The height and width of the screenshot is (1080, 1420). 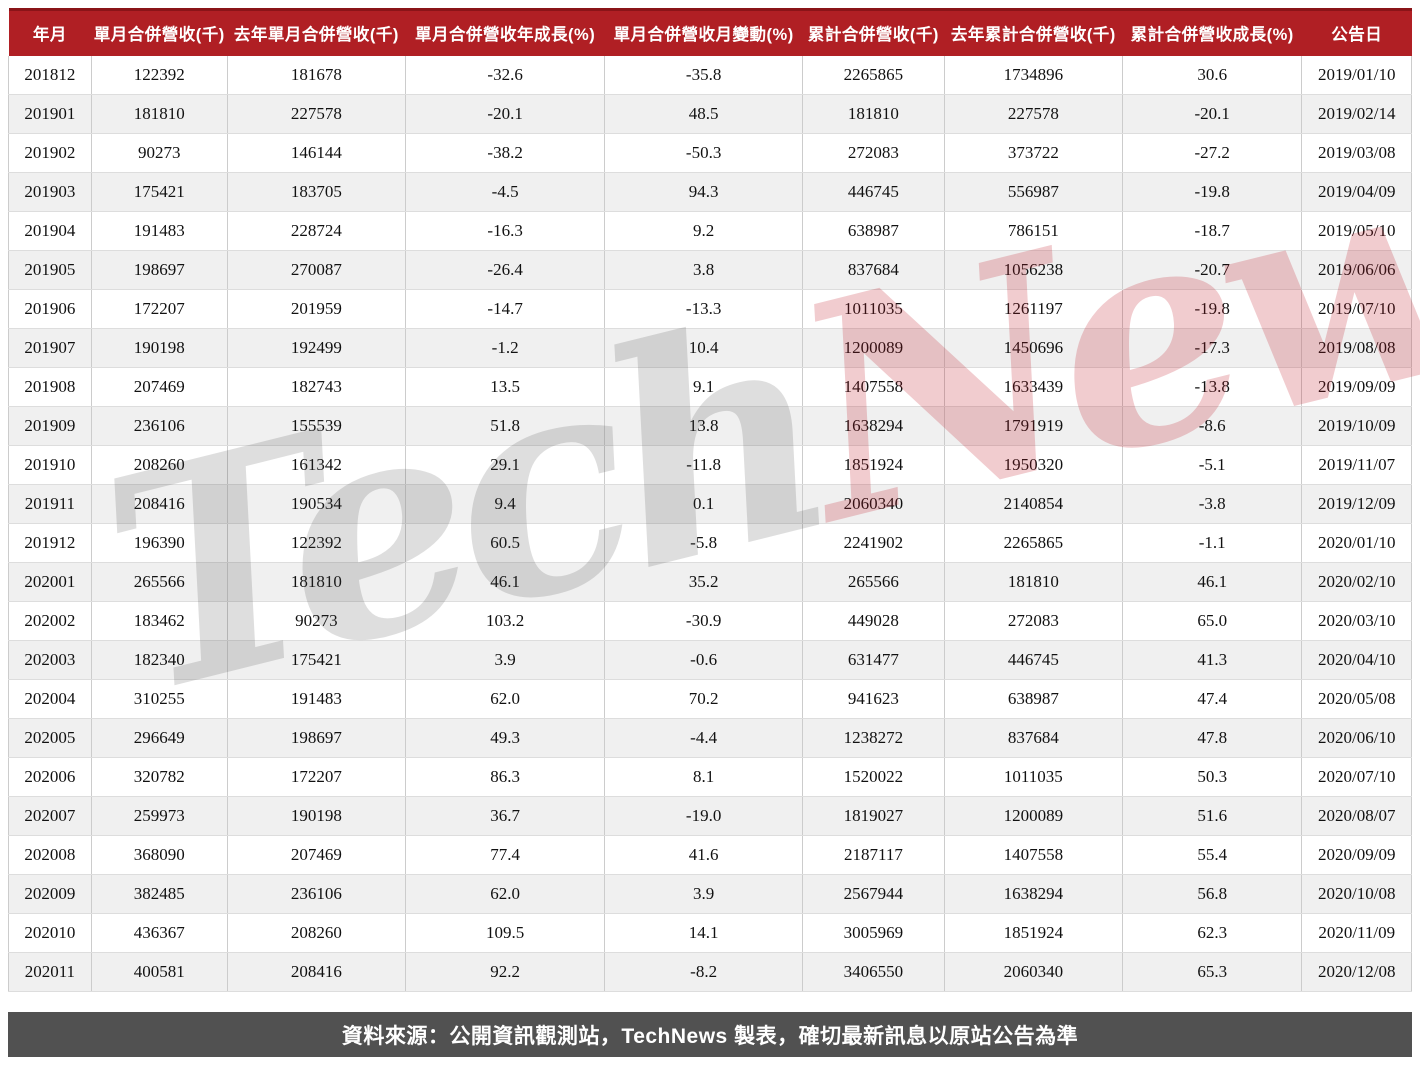 I want to click on table-cell: 2019/05/10, so click(x=1356, y=231).